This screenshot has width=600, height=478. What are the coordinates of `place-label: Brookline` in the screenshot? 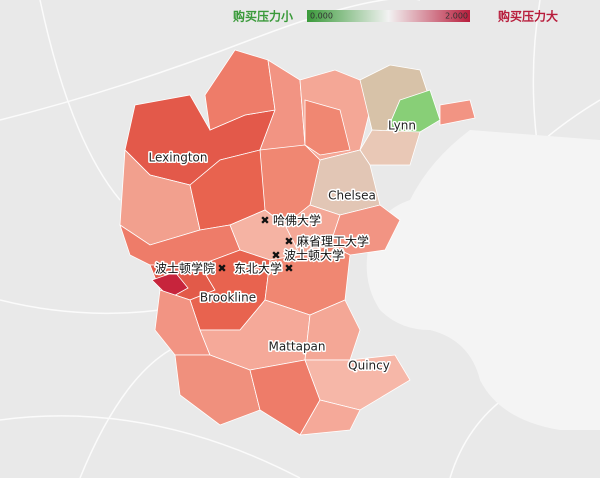 It's located at (228, 298).